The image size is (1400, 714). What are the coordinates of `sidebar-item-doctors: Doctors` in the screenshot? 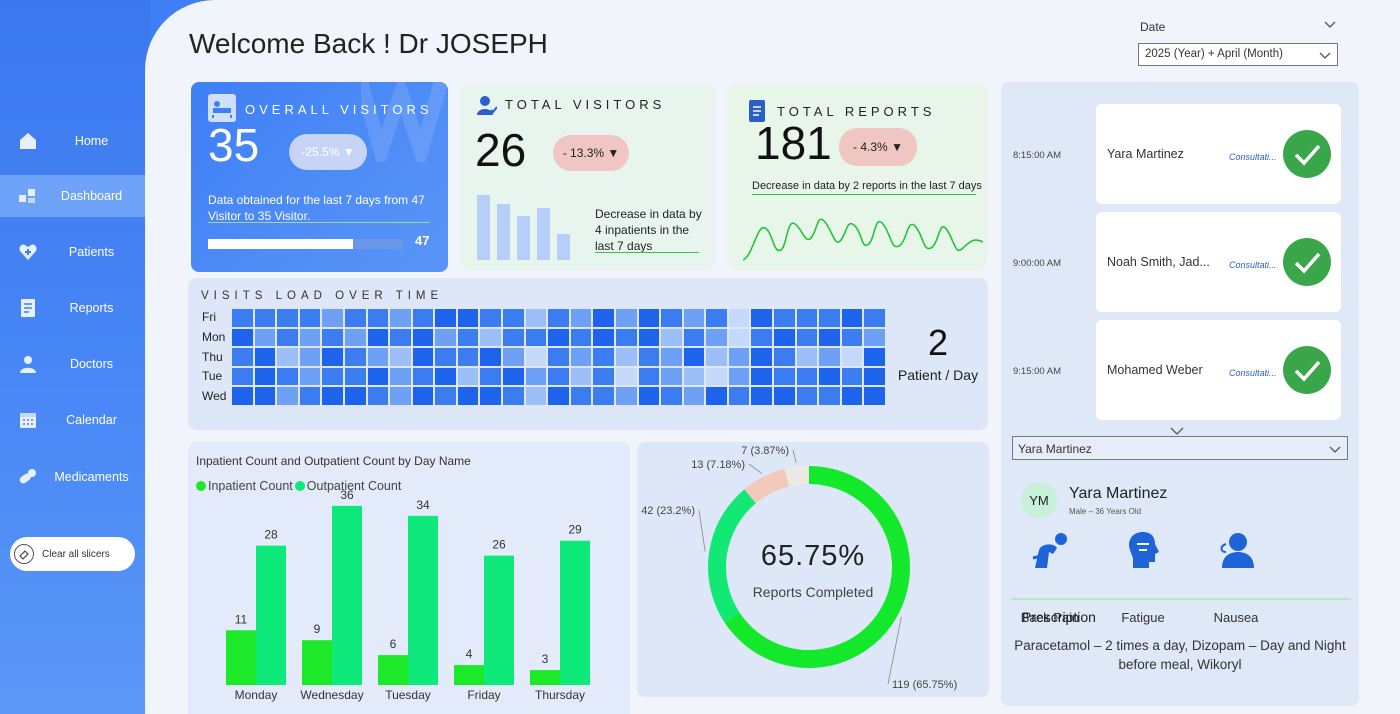 It's located at (72, 364).